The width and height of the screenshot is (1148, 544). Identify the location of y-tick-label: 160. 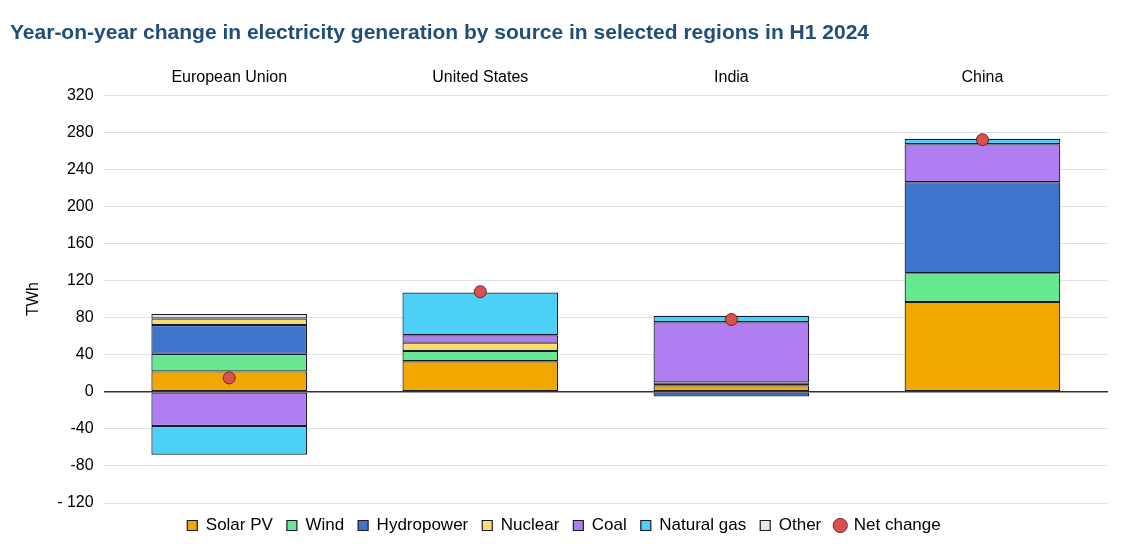
(80, 242).